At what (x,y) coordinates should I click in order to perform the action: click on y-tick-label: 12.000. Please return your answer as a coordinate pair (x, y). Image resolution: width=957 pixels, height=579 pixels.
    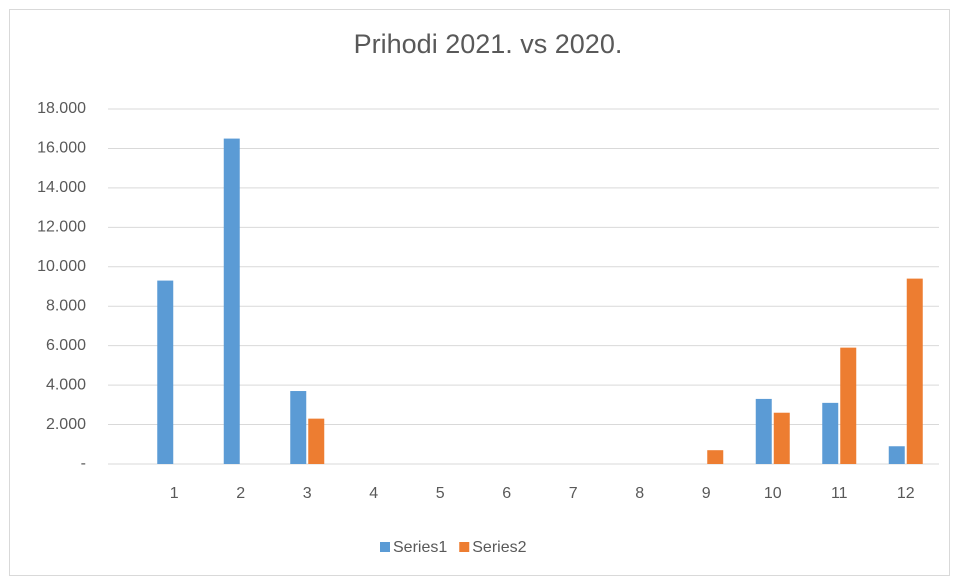
    Looking at the image, I should click on (61, 227).